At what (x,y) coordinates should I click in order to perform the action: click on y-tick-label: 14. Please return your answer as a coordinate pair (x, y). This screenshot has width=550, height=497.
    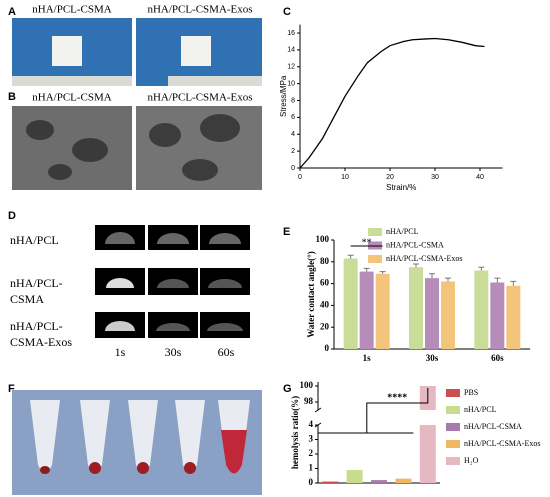
    Looking at the image, I should click on (291, 50).